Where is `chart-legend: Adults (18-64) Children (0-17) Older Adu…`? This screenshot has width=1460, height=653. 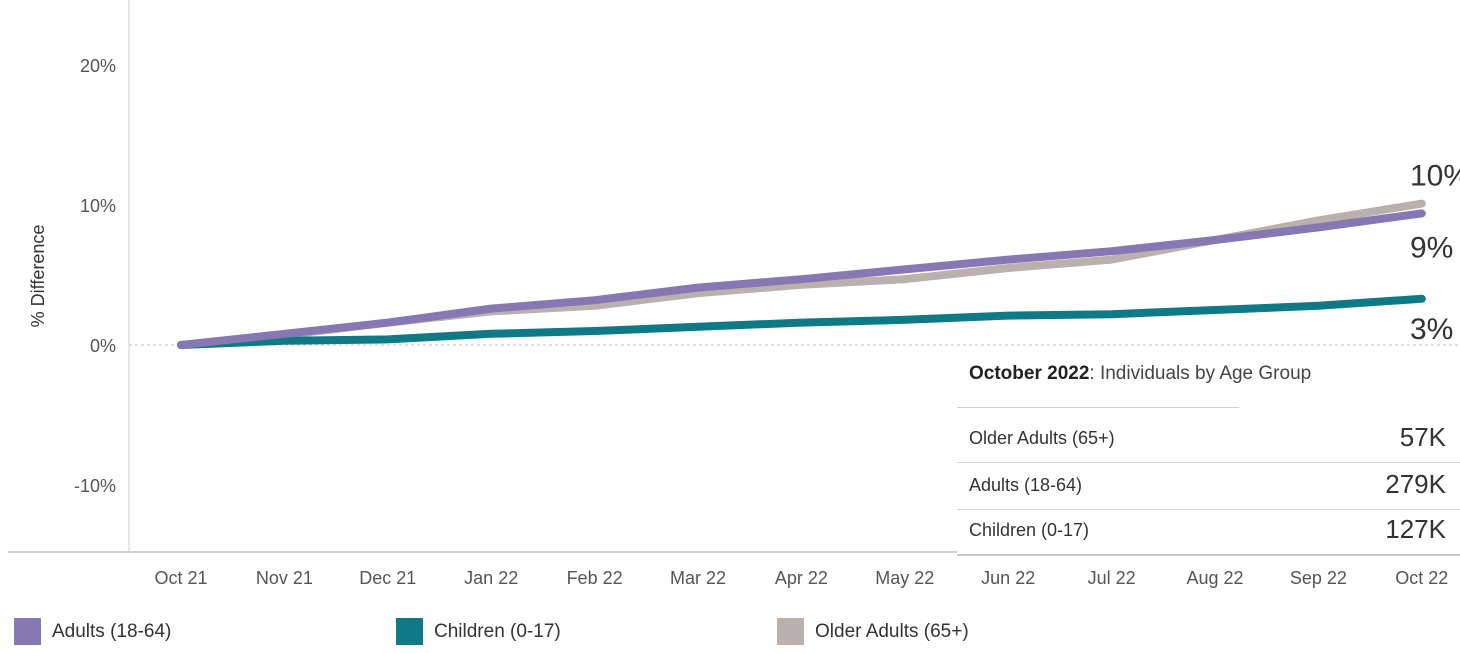
chart-legend: Adults (18-64) Children (0-17) Older Adu… is located at coordinates (730, 630).